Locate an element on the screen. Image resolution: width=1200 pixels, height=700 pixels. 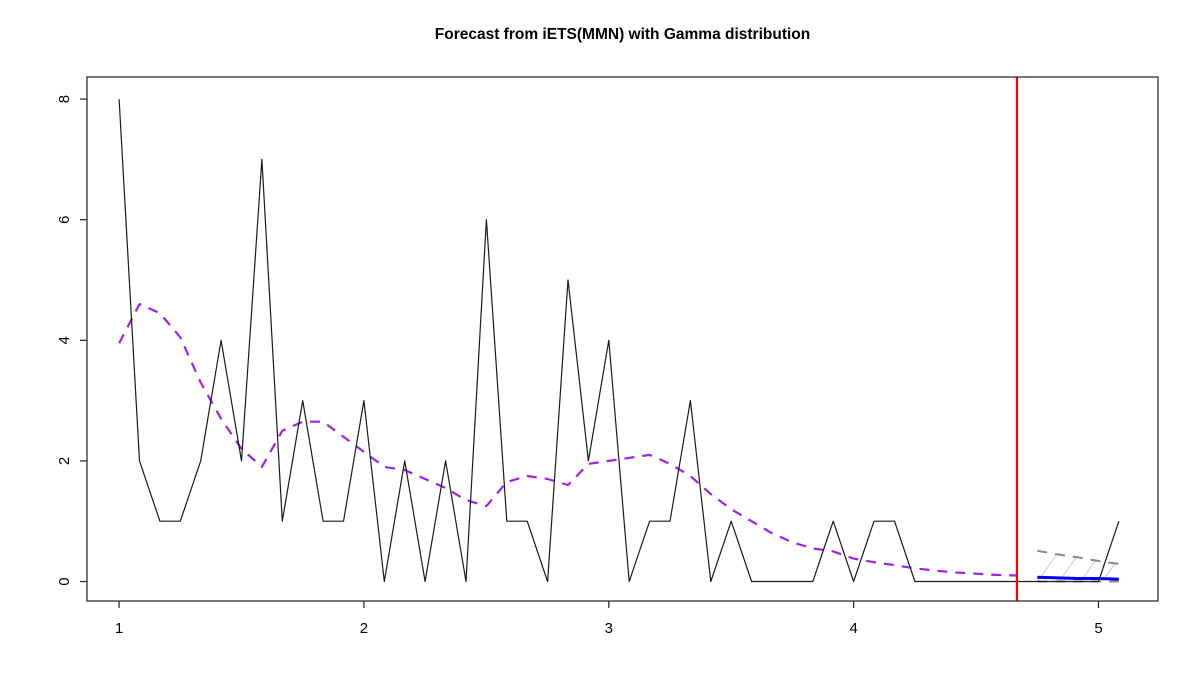
series-upper-bound is located at coordinates (1078, 557).